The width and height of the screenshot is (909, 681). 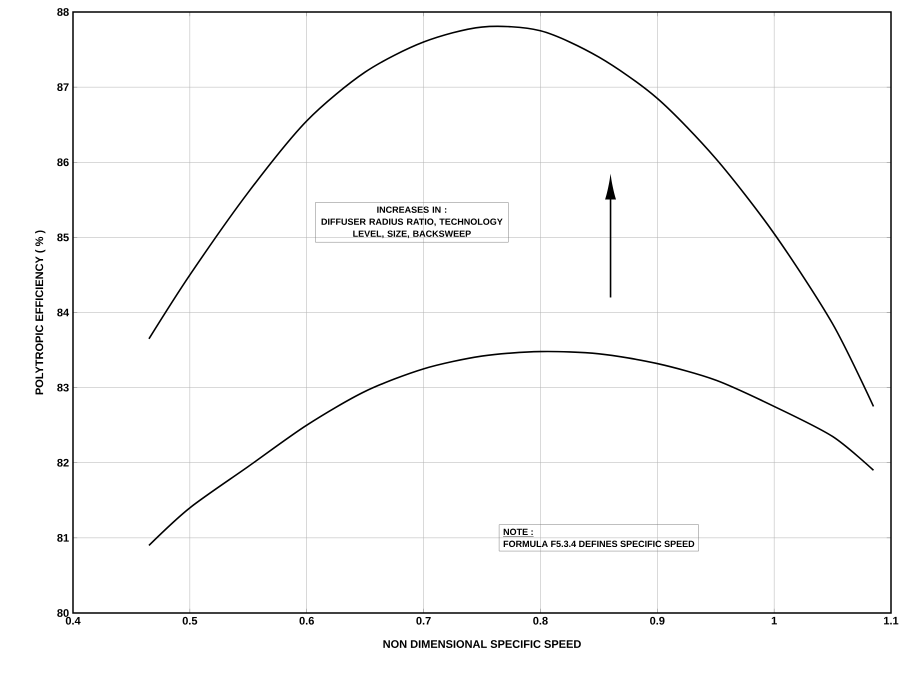 What do you see at coordinates (63, 462) in the screenshot?
I see `y-tick-label: 82` at bounding box center [63, 462].